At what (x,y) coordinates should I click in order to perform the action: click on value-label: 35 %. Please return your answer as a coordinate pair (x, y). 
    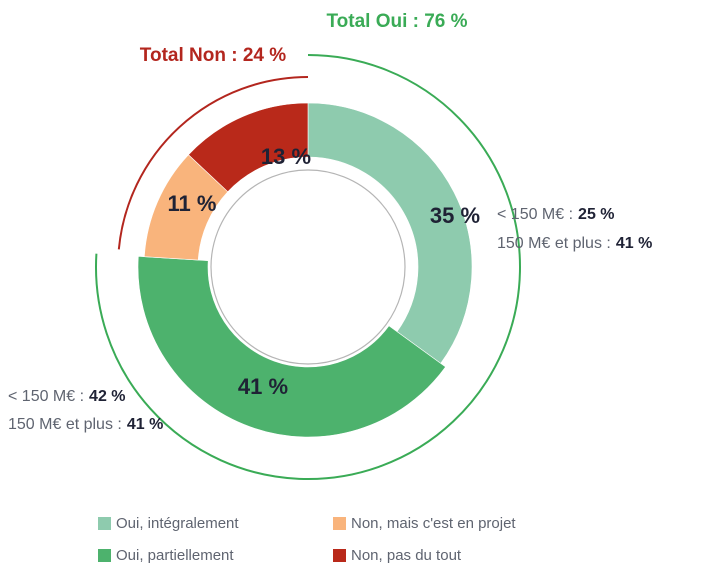
    Looking at the image, I should click on (455, 215).